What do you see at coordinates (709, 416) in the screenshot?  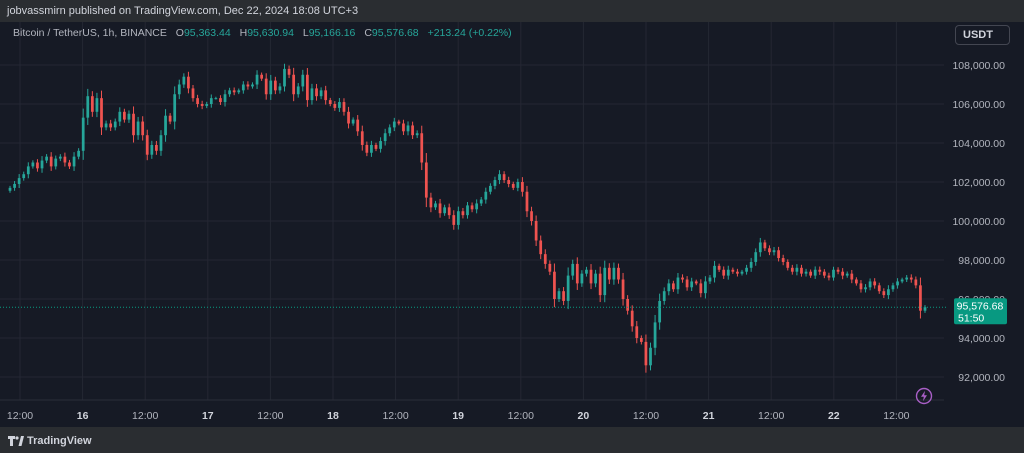 I see `x-tick-label: 21` at bounding box center [709, 416].